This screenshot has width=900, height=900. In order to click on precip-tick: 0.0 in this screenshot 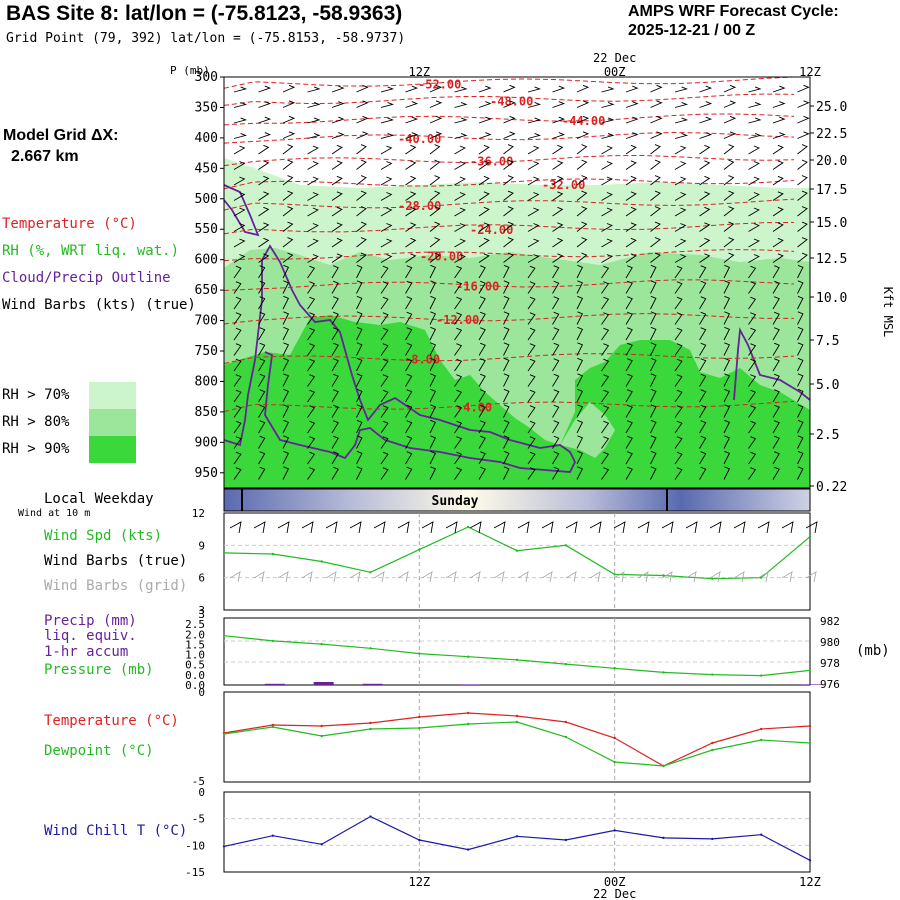, I will do `click(195, 685)`.